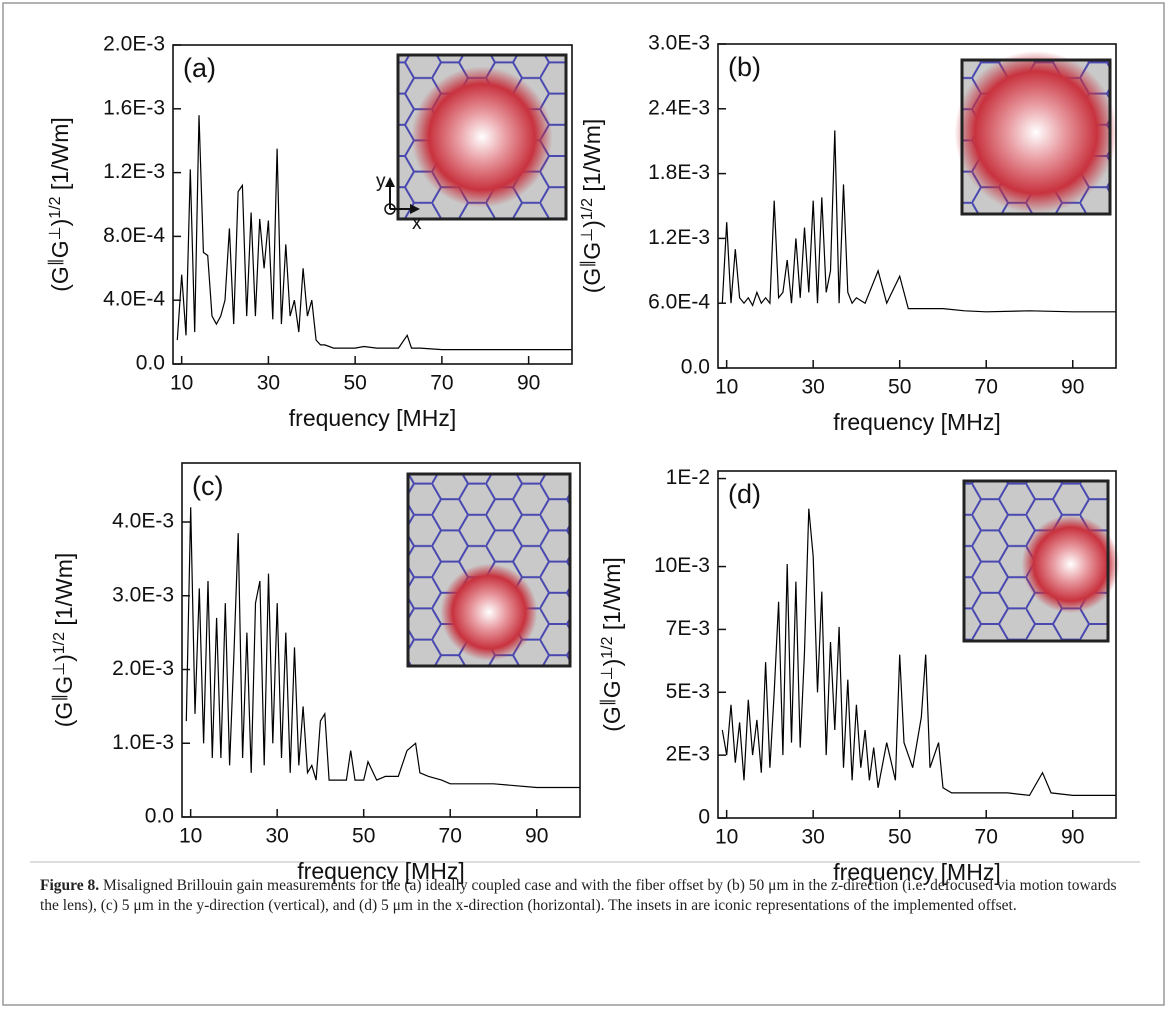  I want to click on y-tick-label: 2.4E-3, so click(679, 107).